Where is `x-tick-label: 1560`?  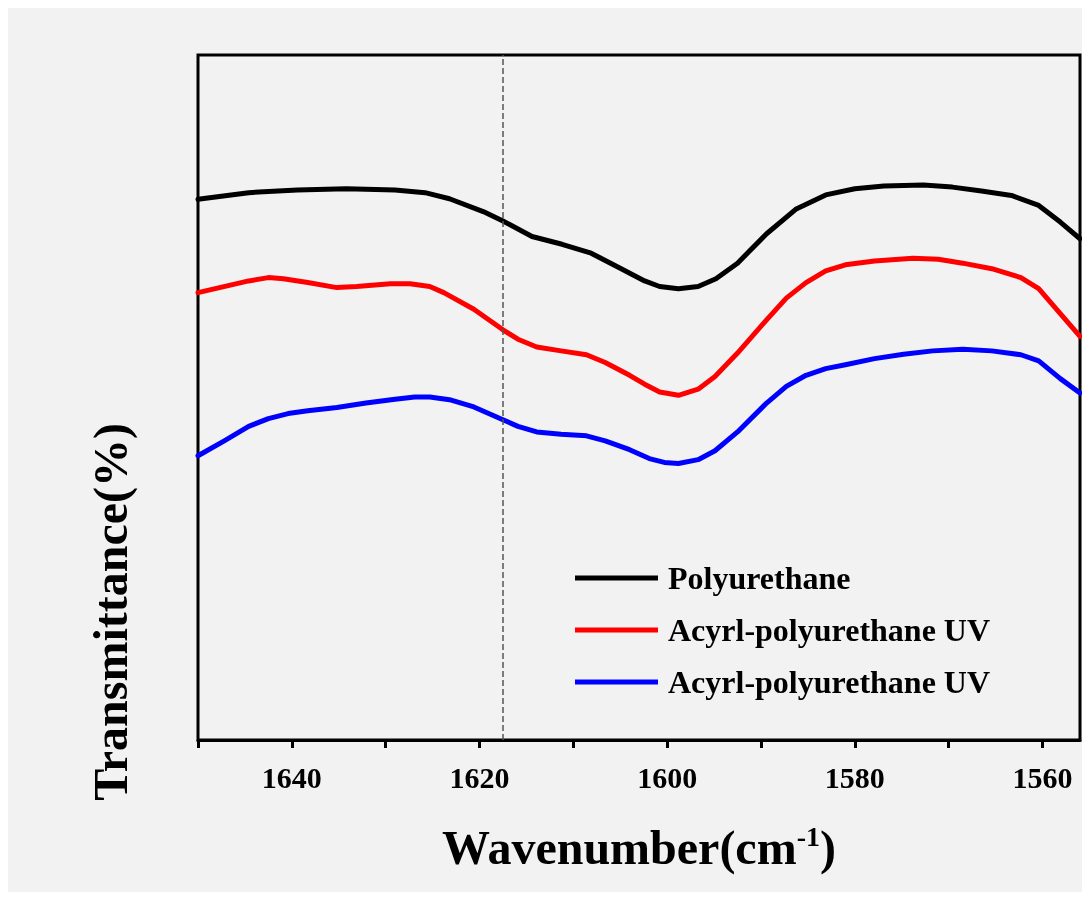
x-tick-label: 1560 is located at coordinates (1042, 777).